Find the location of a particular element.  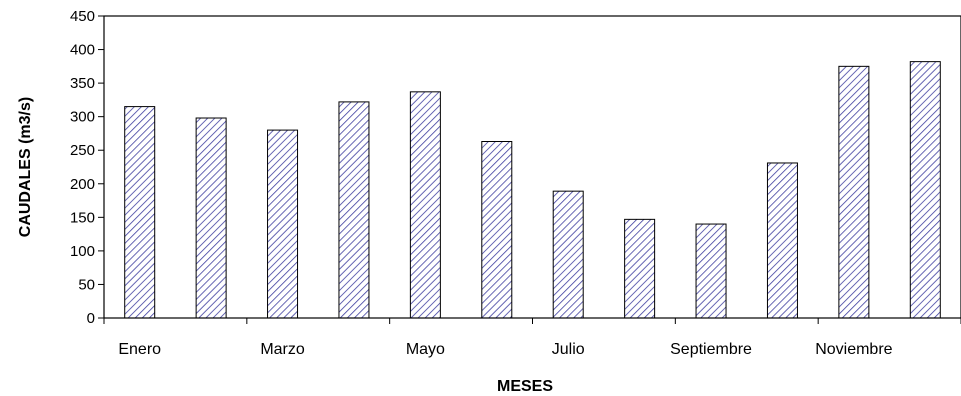

bar-noviembre is located at coordinates (854, 192).